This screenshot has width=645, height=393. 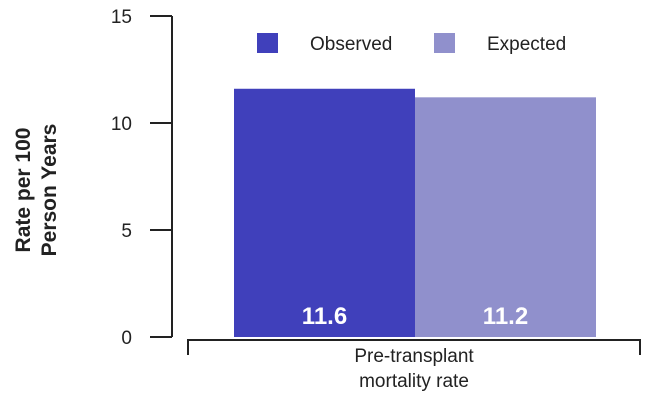 I want to click on y-tick-label: 0, so click(x=126, y=338).